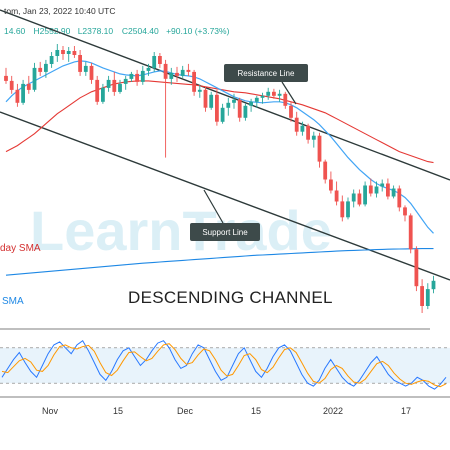 Image resolution: width=450 pixels, height=450 pixels. I want to click on support-label: Support Line, so click(225, 232).